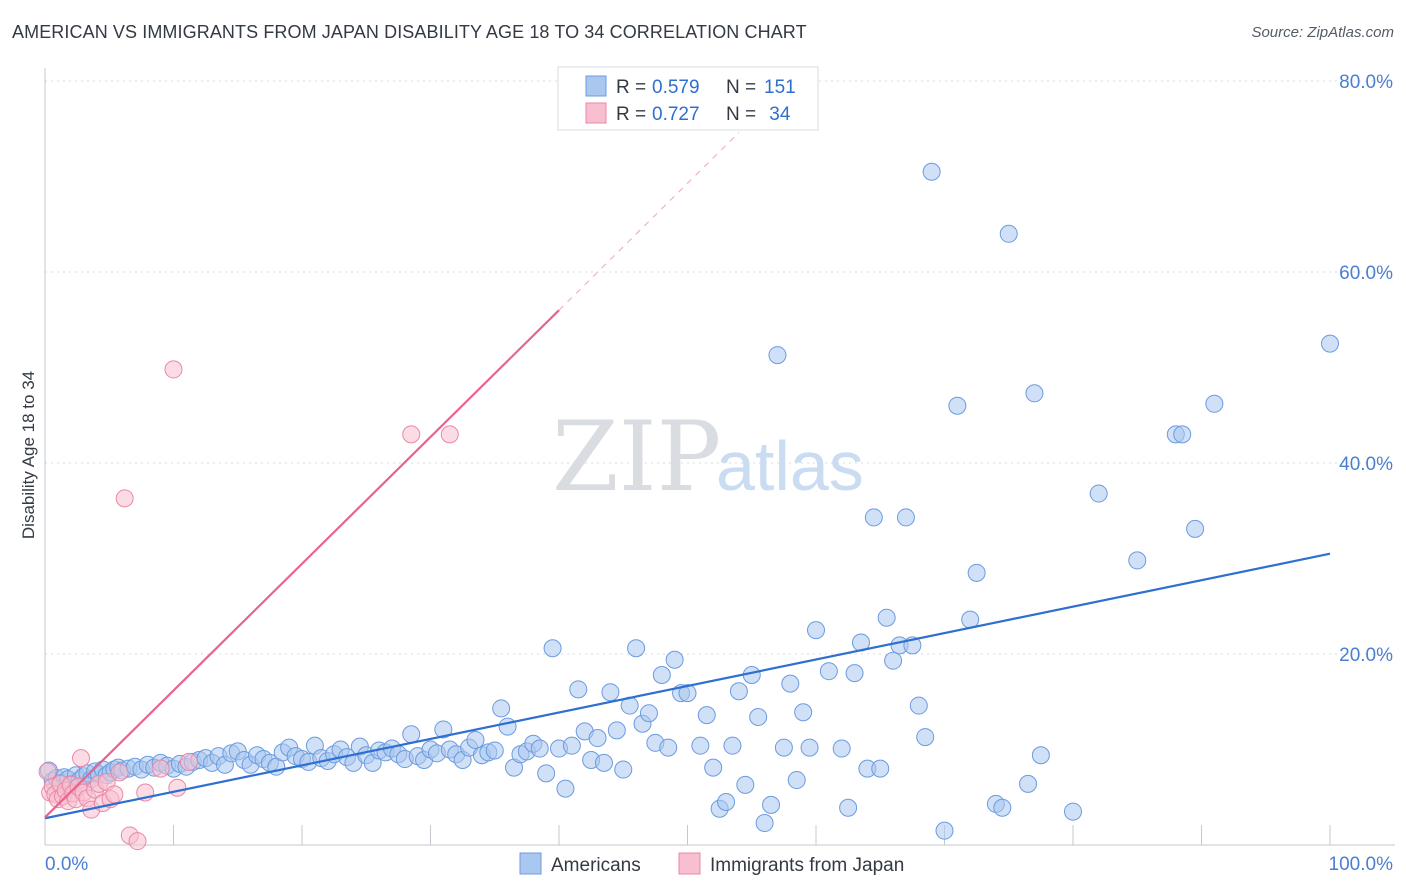  I want to click on y-tick-label-60: 60.0%, so click(1366, 273).